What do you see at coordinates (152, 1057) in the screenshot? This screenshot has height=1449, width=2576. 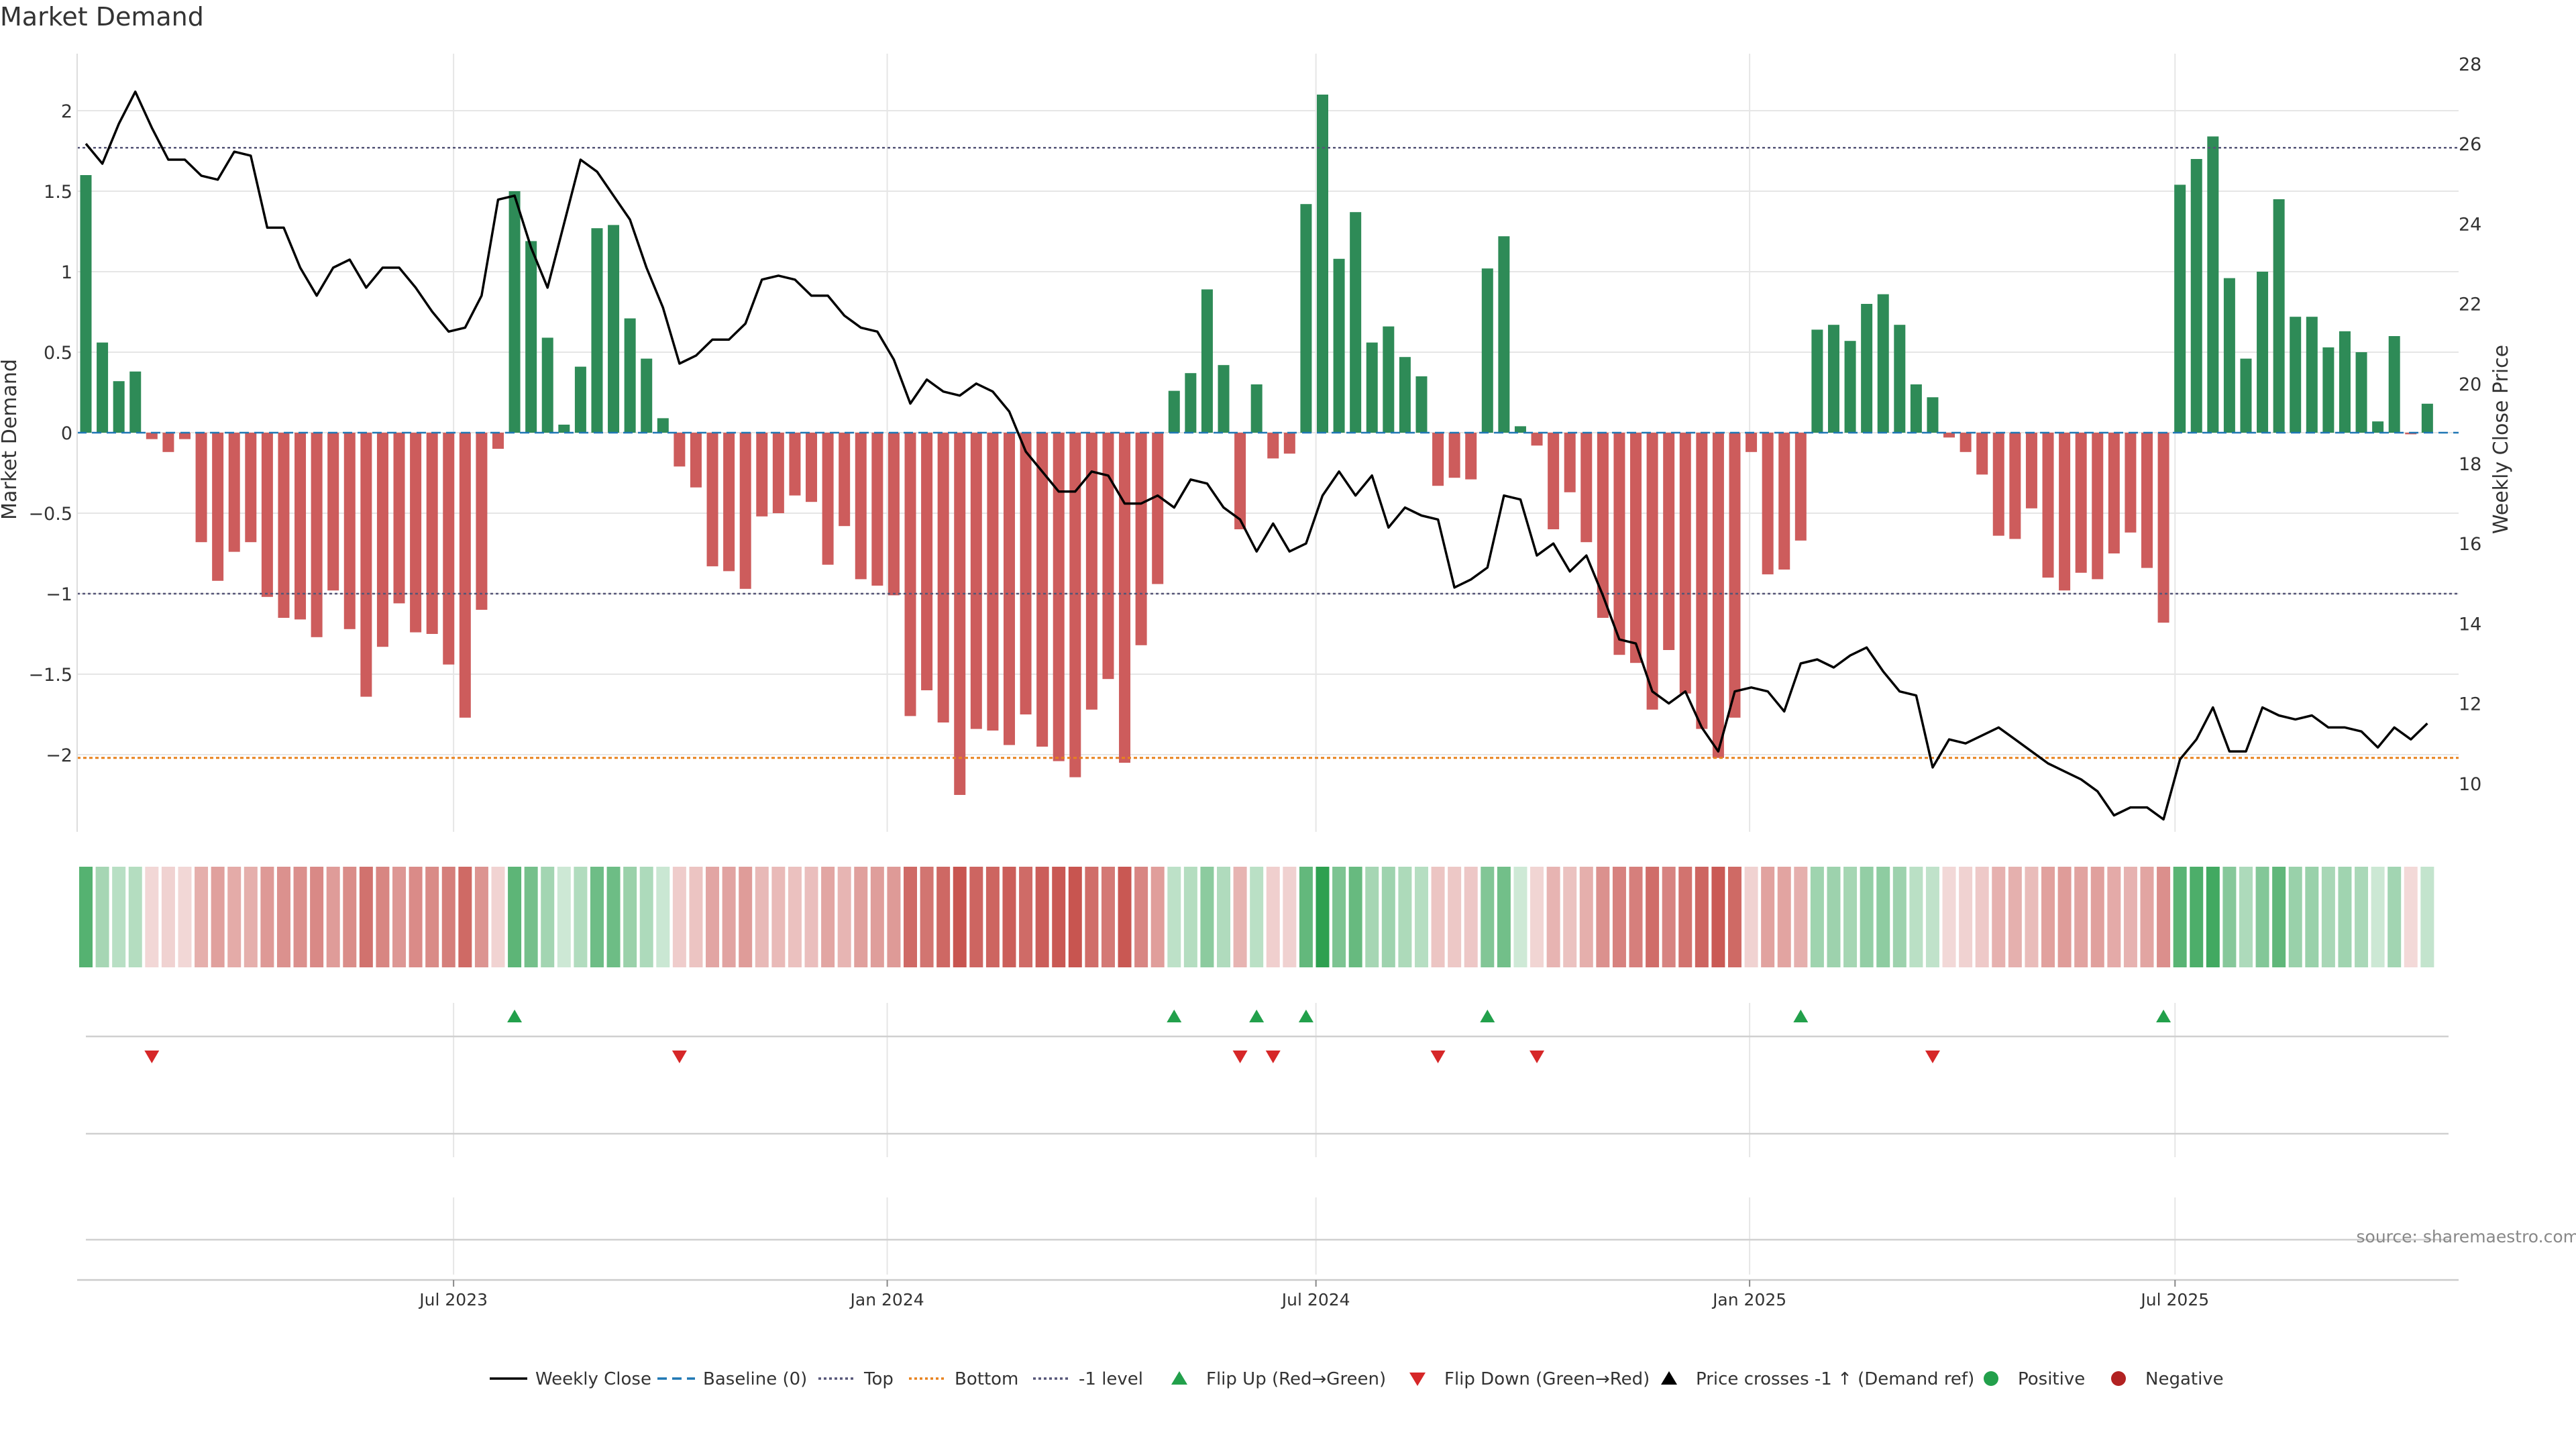 I see `flip-down-marker` at bounding box center [152, 1057].